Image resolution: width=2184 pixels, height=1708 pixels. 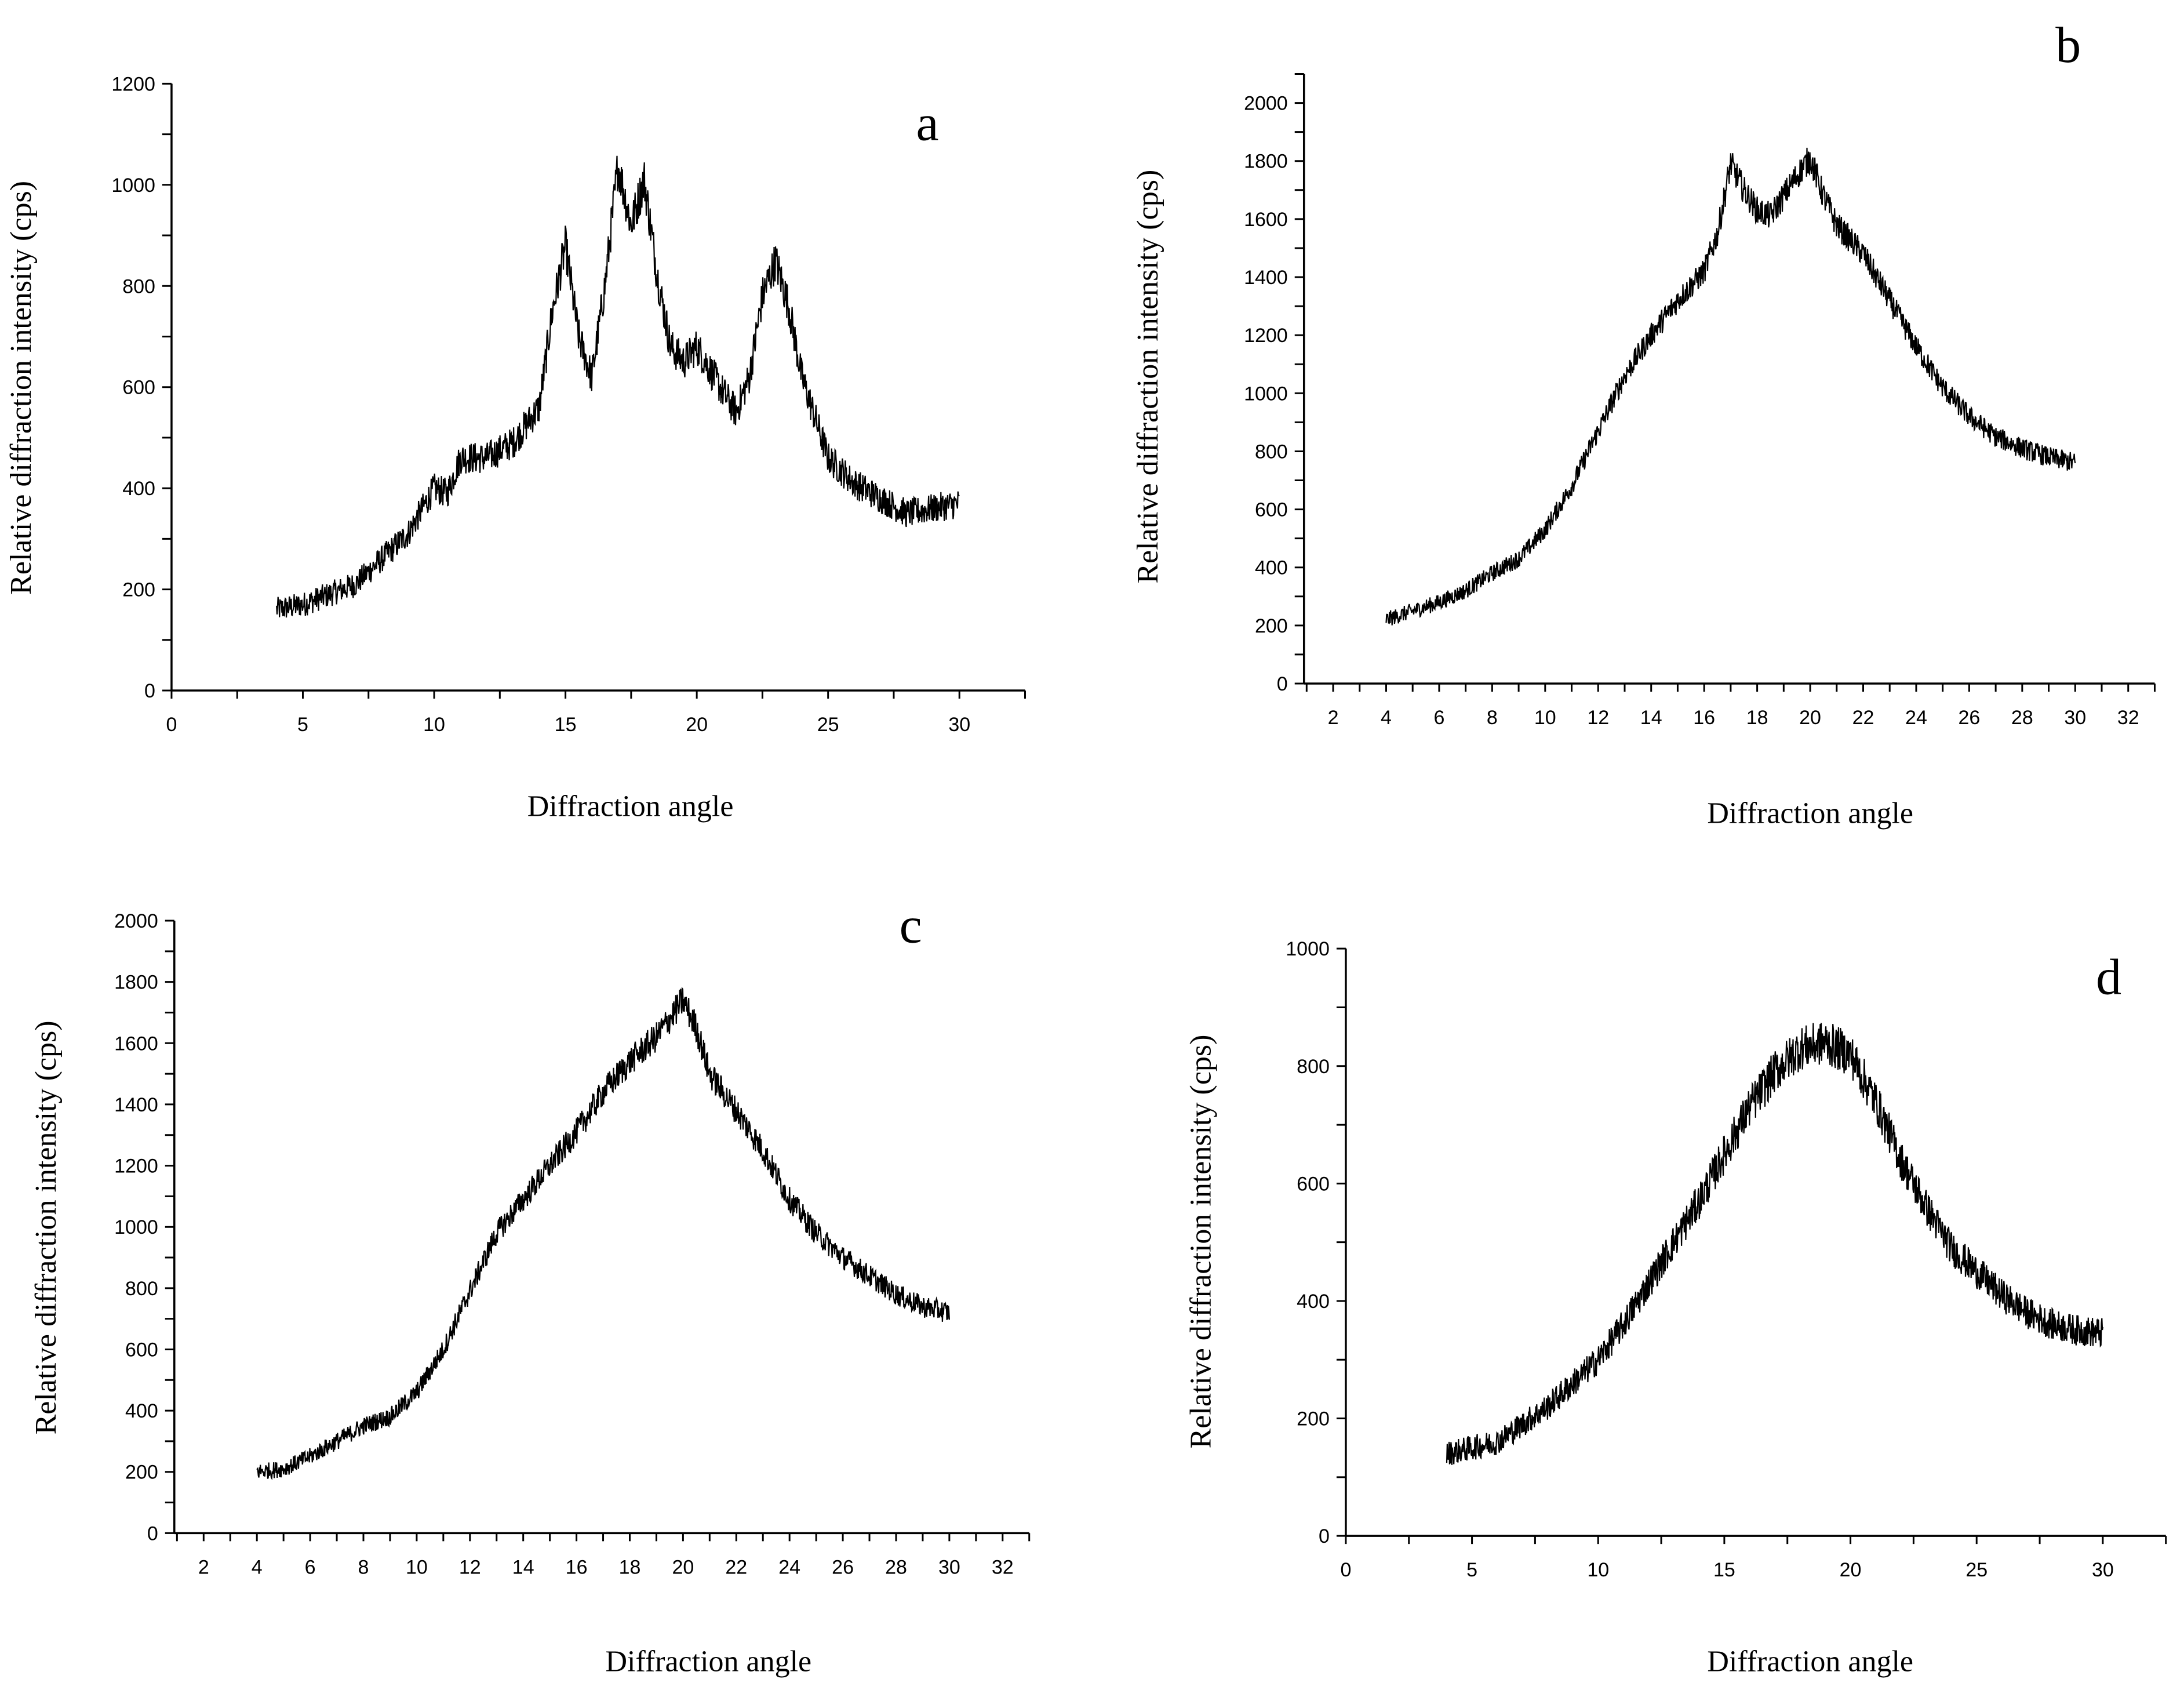 I want to click on y-tick-label: 2000, so click(x=1266, y=104).